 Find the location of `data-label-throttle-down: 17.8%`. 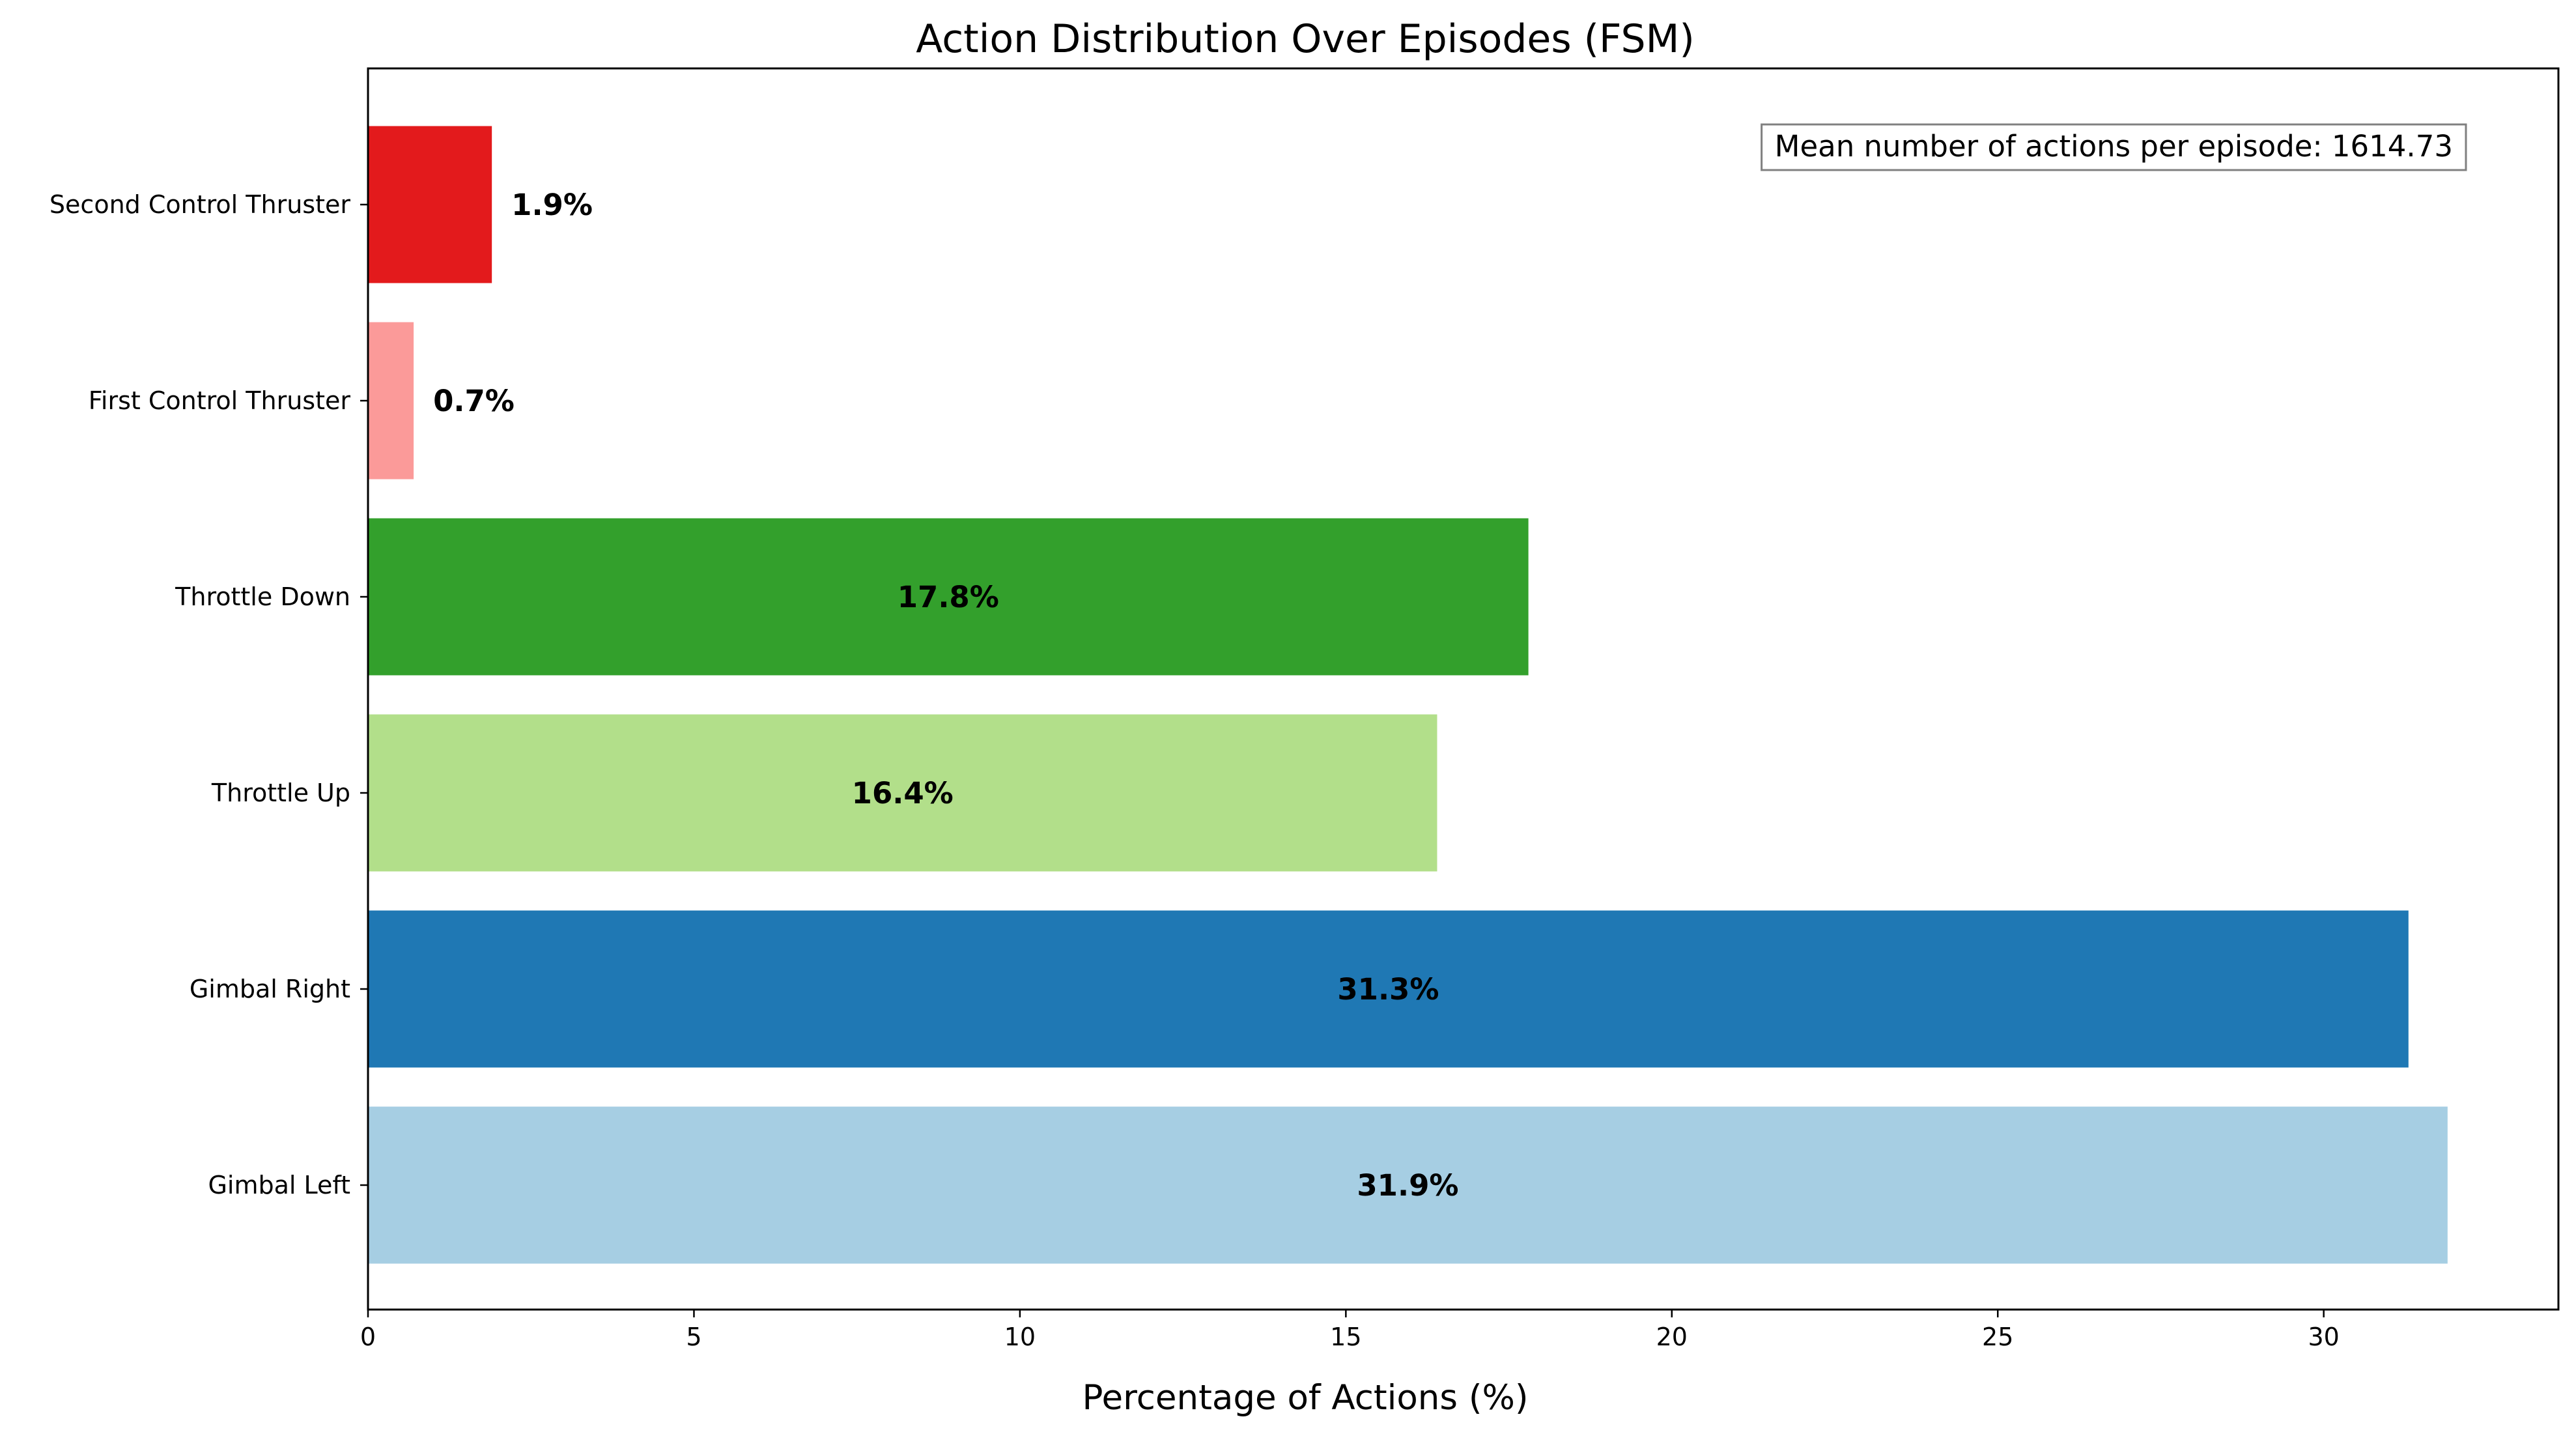

data-label-throttle-down: 17.8% is located at coordinates (948, 597).